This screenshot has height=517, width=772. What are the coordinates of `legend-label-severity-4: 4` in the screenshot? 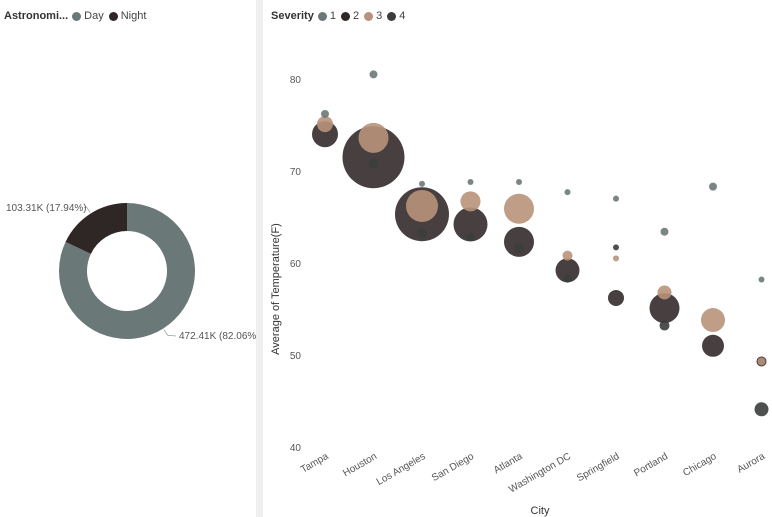 It's located at (402, 16).